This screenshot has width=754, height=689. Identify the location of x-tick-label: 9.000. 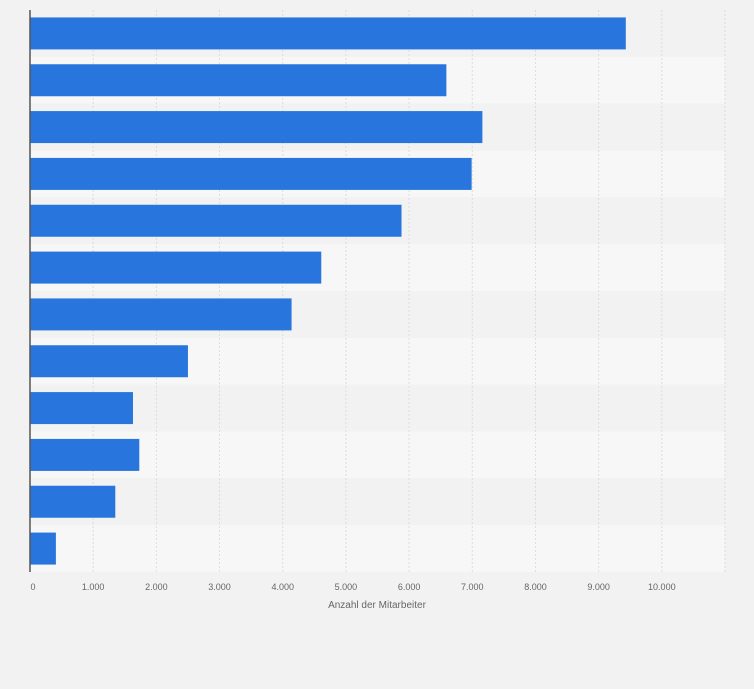
(598, 587).